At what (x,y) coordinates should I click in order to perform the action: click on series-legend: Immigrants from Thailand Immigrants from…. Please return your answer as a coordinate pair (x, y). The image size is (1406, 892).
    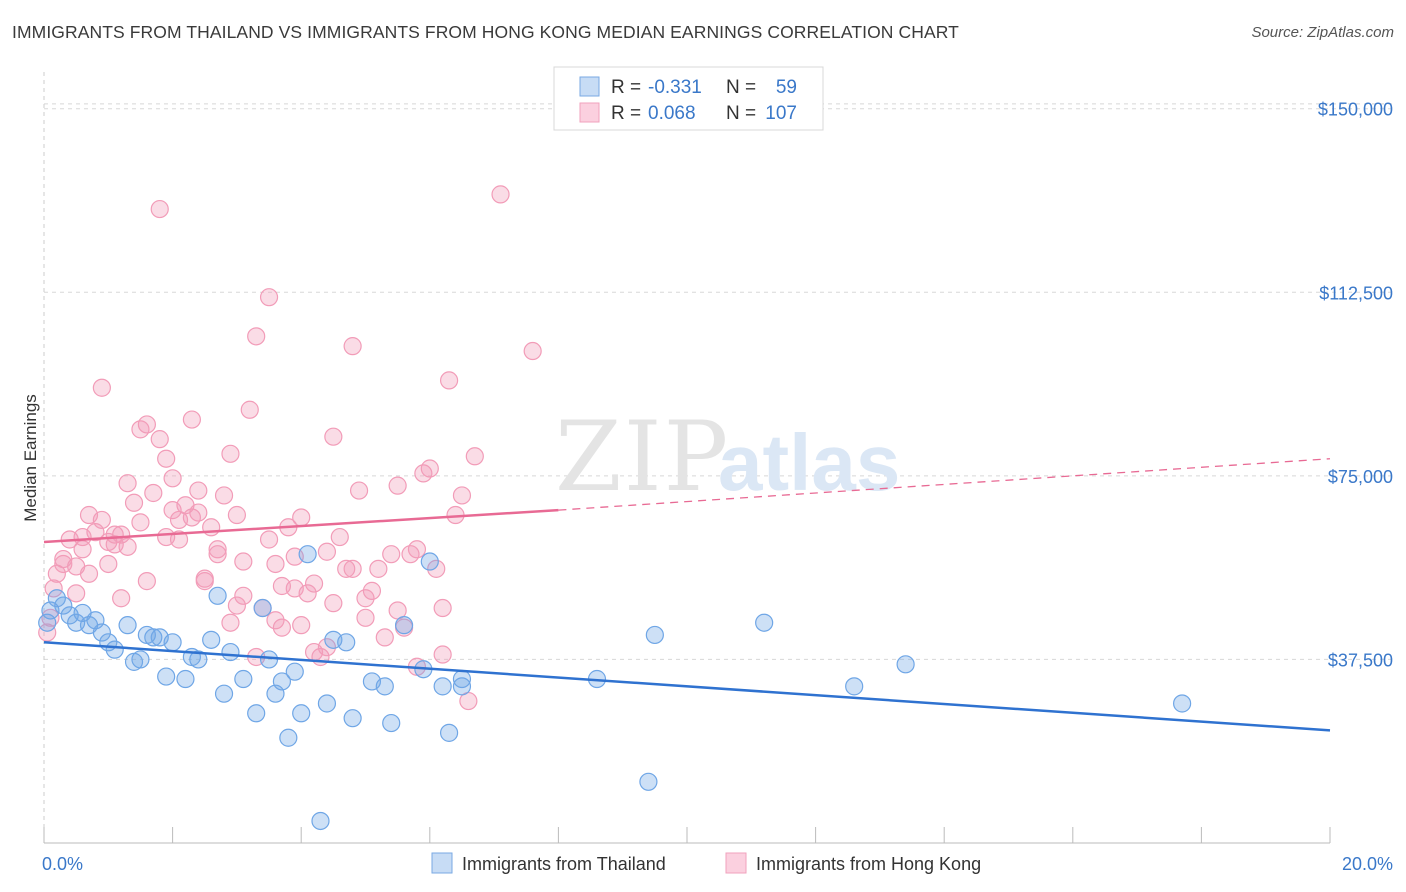
    Looking at the image, I should click on (706, 863).